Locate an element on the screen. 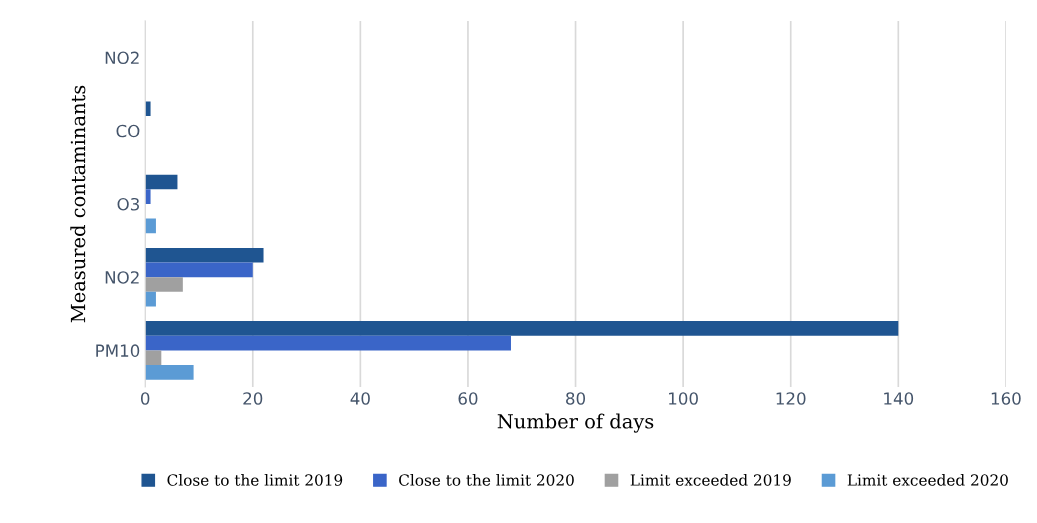  legend-label: Close to the limit 2019 is located at coordinates (255, 479).